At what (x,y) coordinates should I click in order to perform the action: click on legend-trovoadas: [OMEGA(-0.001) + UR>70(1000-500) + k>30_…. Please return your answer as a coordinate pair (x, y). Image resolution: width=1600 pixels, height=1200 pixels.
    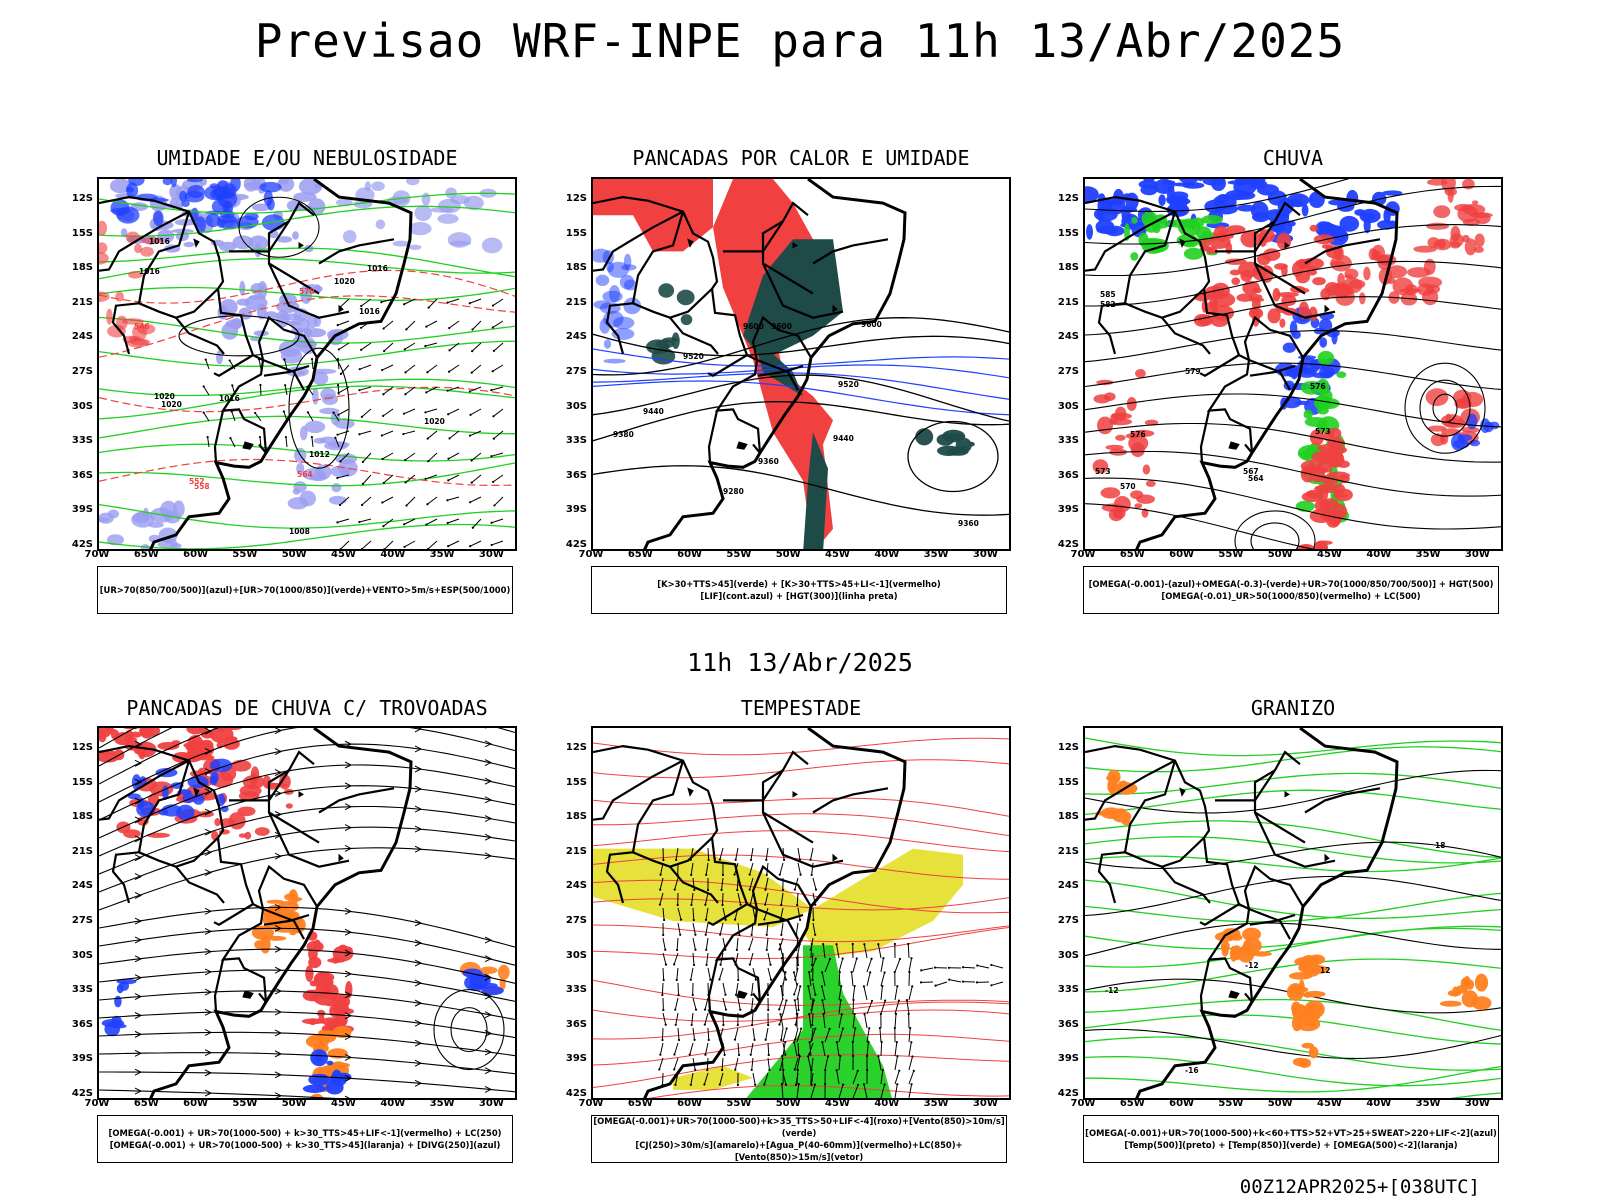
    Looking at the image, I should click on (305, 1139).